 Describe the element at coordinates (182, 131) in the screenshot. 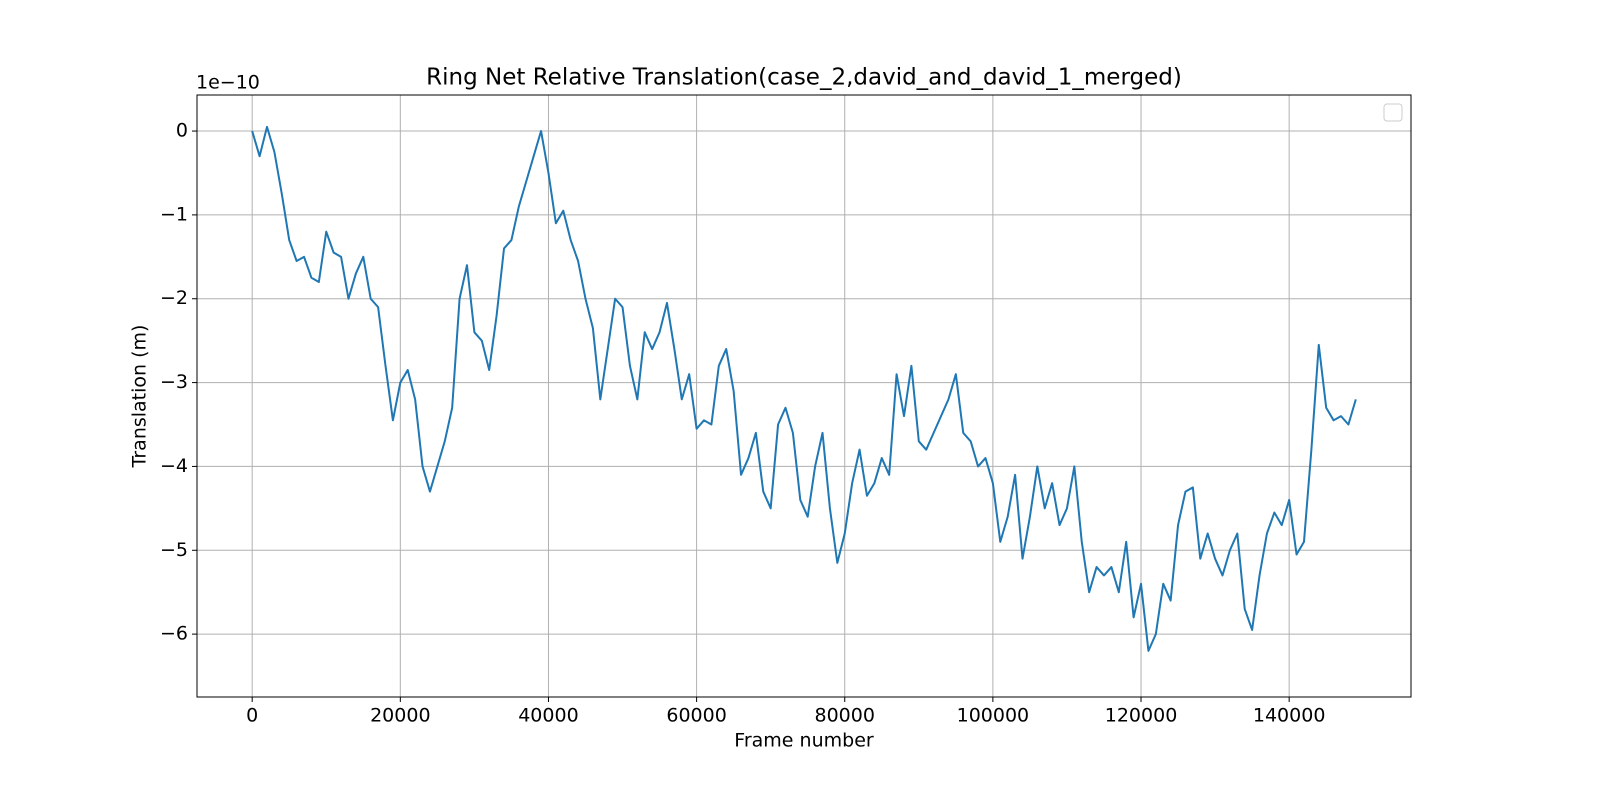

I see `y-tick-label: 0` at that location.